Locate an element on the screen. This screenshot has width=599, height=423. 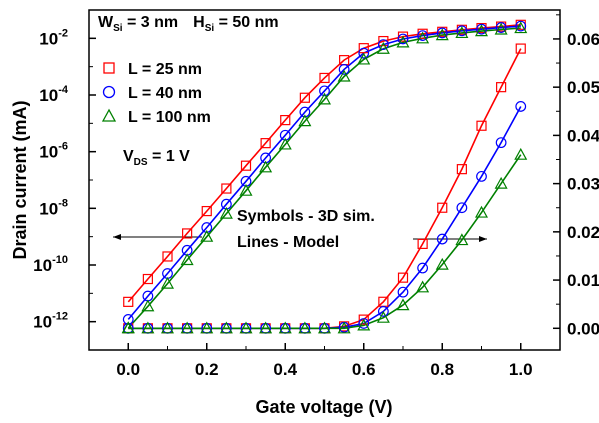
legend: L = 25 nm L = 40 nm L = 100 nm is located at coordinates (156, 93).